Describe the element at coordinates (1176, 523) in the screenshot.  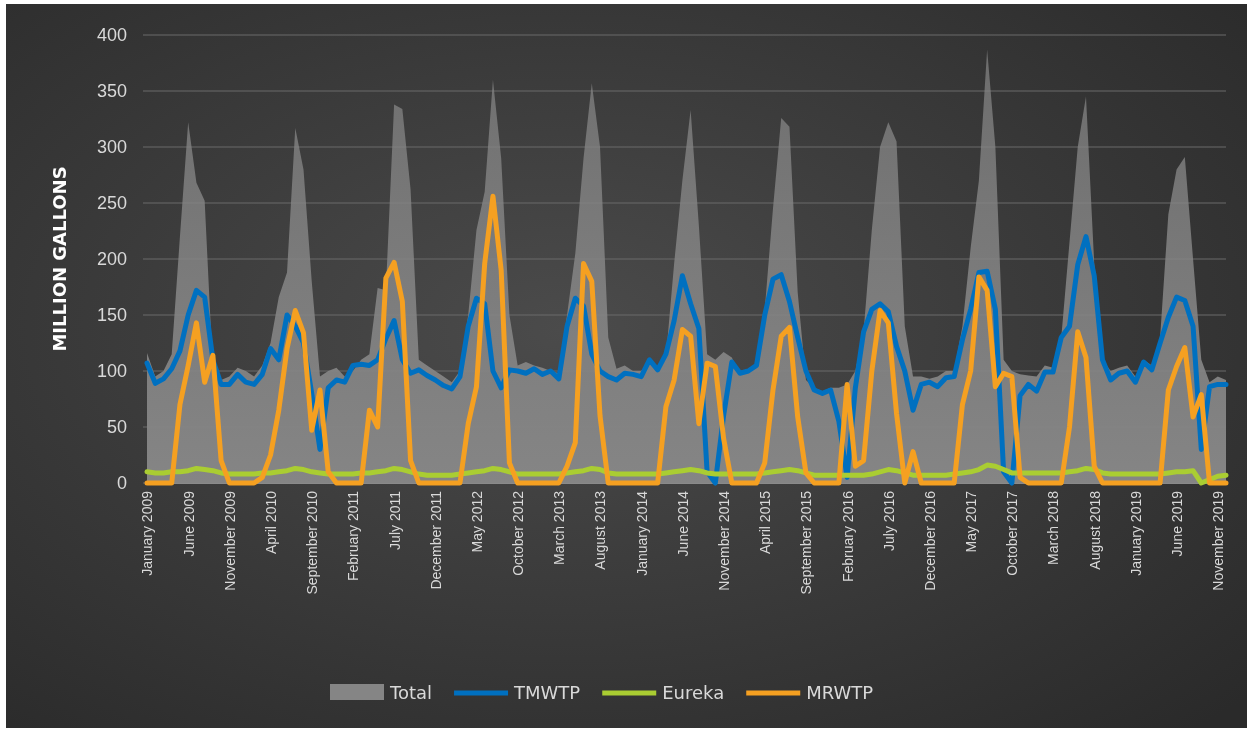
I see `x-tick-label: June 2019` at that location.